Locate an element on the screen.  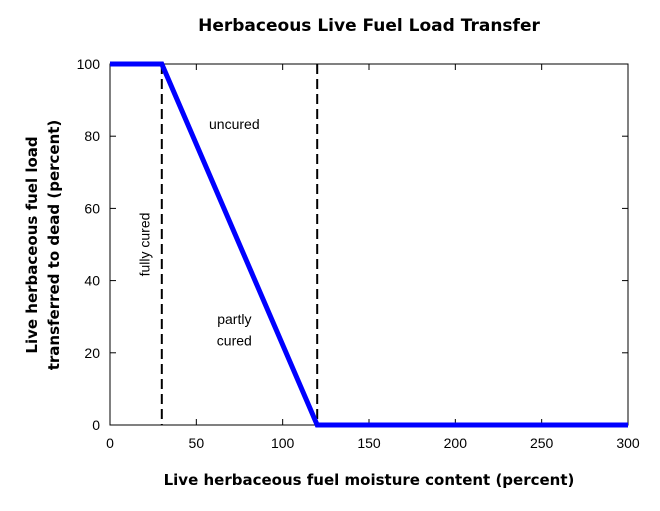
annotation-label: fully cured is located at coordinates (145, 245).